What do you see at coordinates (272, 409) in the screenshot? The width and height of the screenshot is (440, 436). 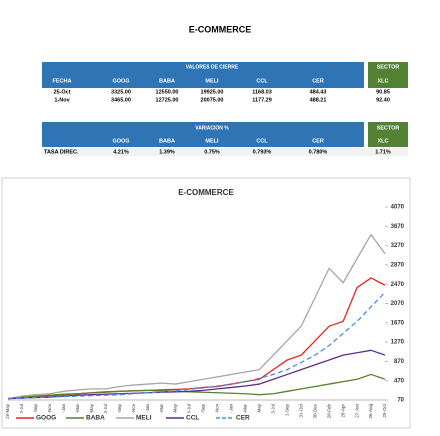 I see `x-tick-label: 3-Jul` at bounding box center [272, 409].